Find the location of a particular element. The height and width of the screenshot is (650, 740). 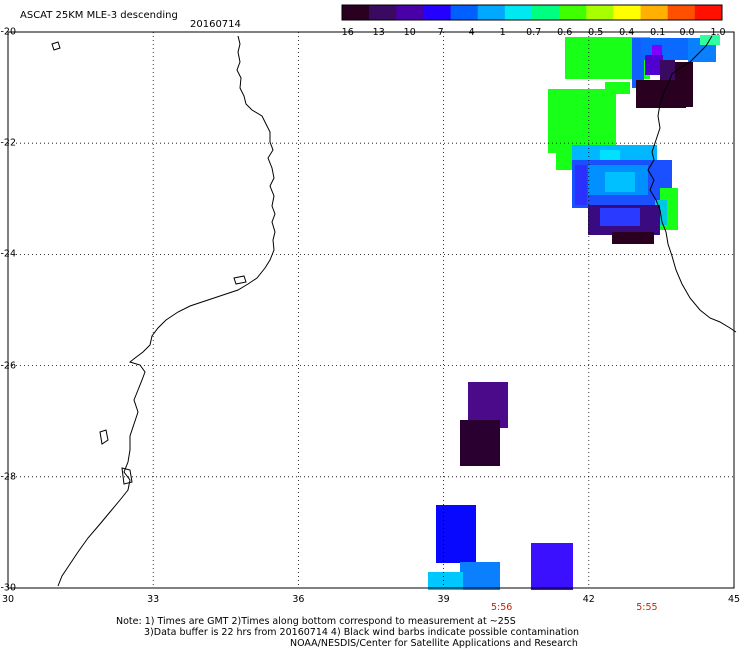

color-bar-label: -0.5 is located at coordinates (594, 32).